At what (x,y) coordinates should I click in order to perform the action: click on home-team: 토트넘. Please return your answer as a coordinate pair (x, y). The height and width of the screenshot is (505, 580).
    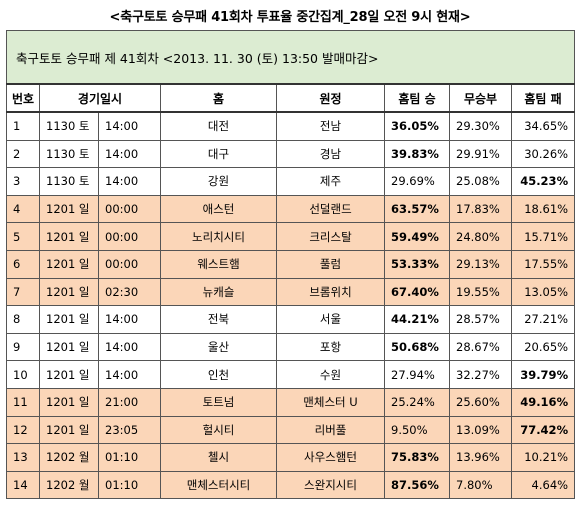
    Looking at the image, I should click on (218, 402).